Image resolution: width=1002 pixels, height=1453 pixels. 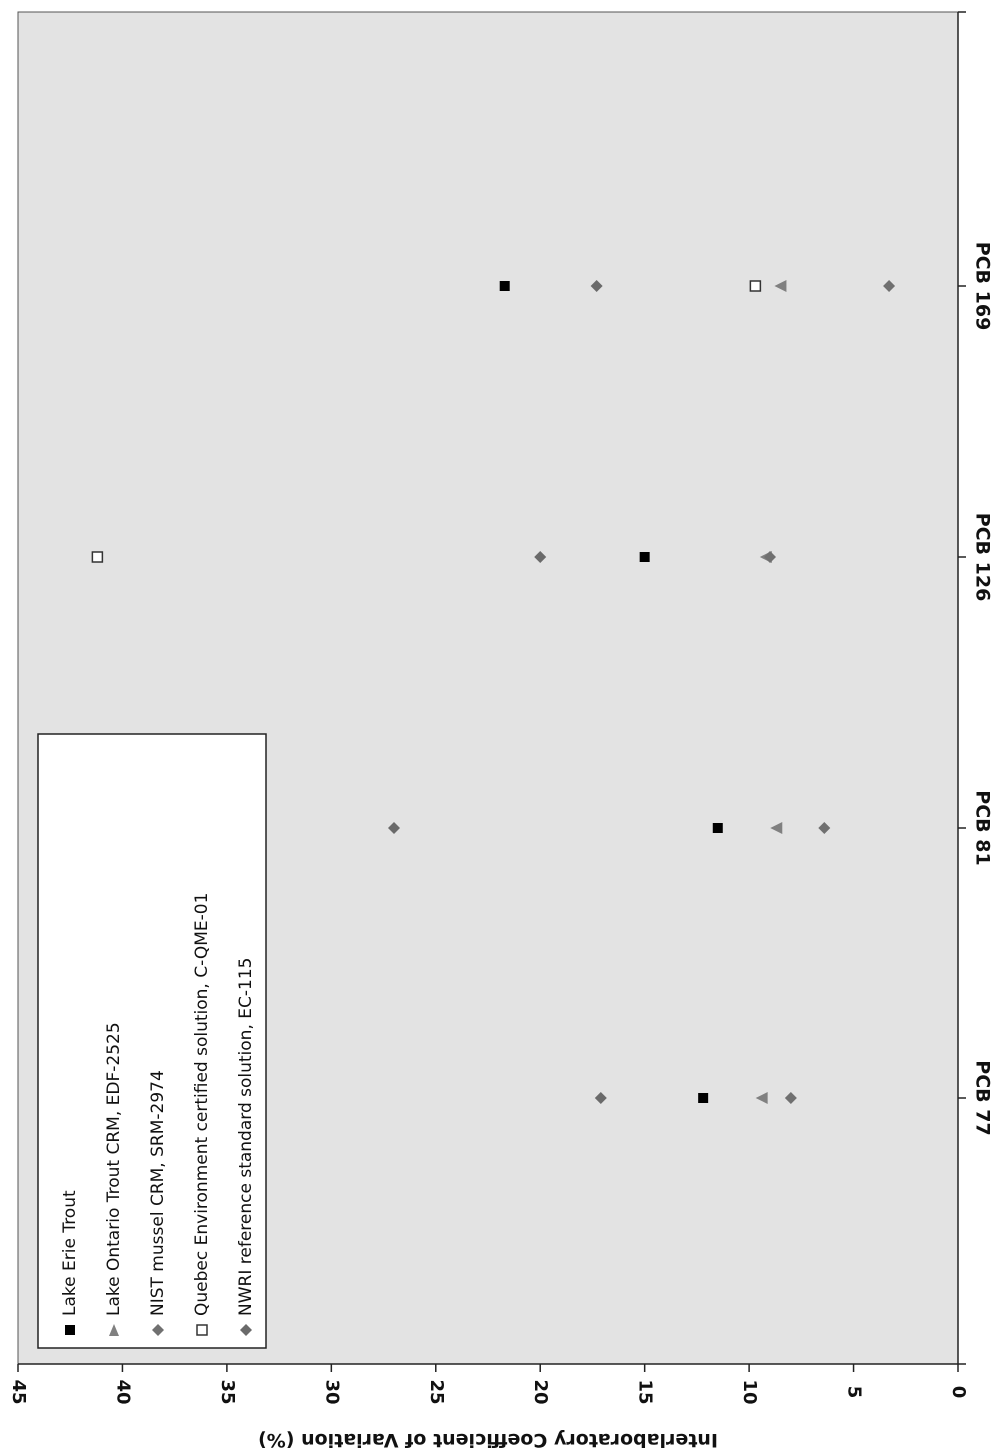 What do you see at coordinates (331, 1391) in the screenshot?
I see `value-tick-label: 30` at bounding box center [331, 1391].